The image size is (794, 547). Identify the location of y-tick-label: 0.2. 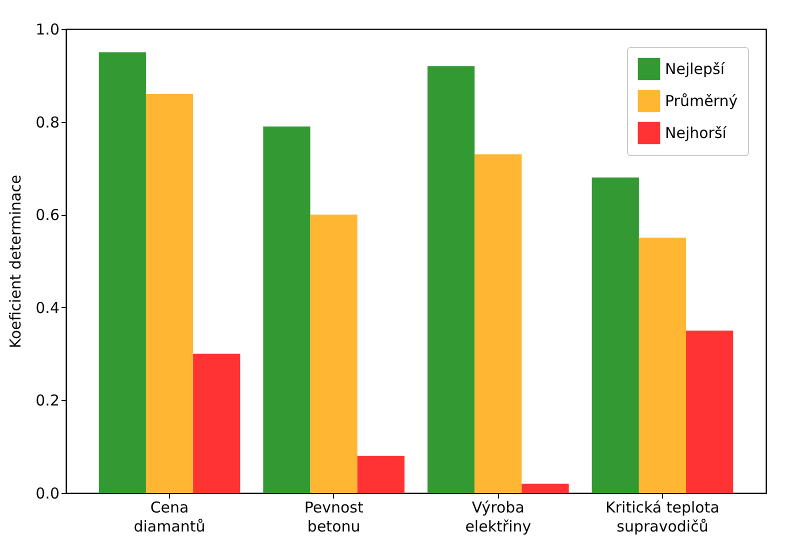
(48, 401).